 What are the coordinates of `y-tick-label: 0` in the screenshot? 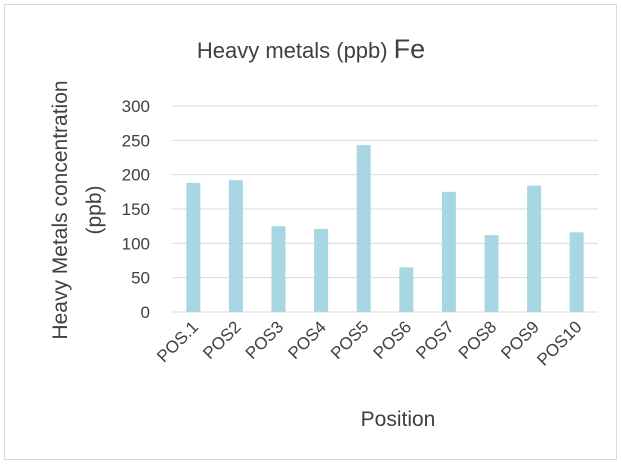 It's located at (145, 312).